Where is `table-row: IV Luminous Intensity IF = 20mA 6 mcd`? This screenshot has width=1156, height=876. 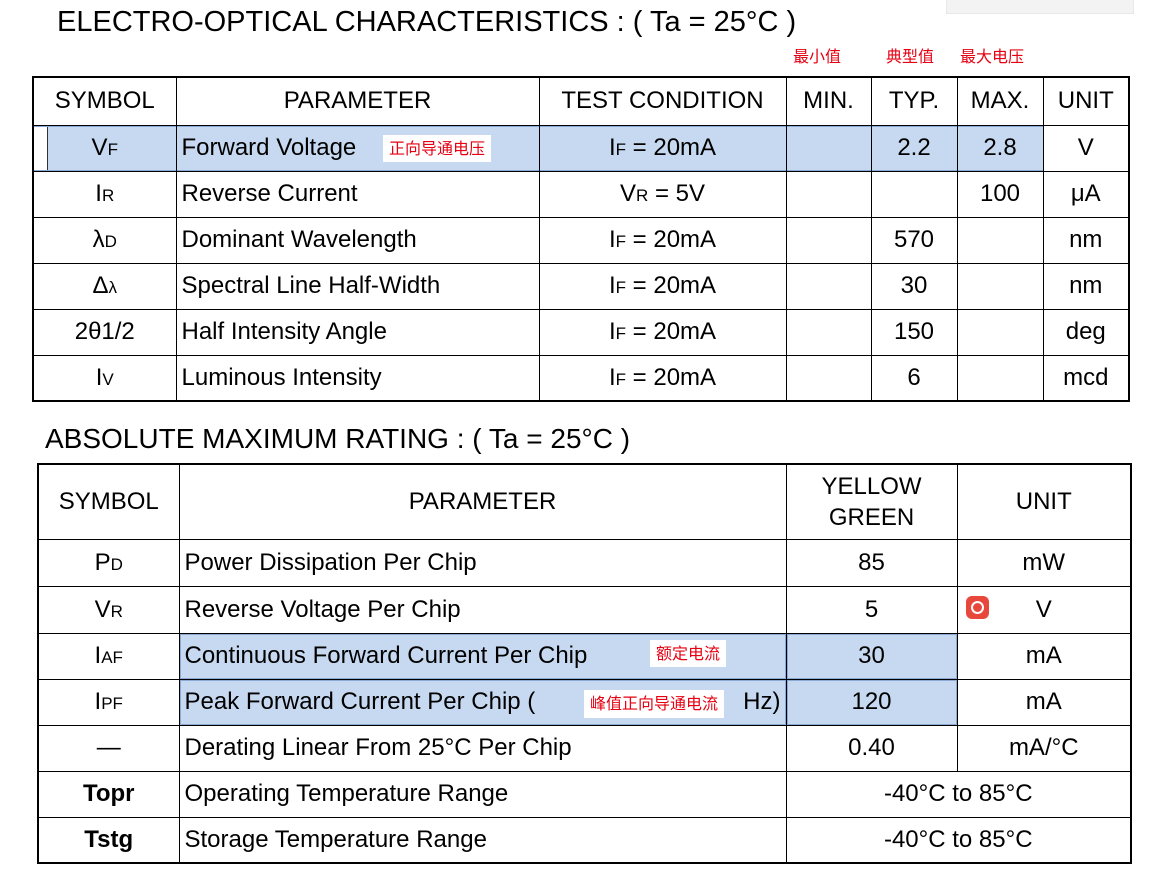 table-row: IV Luminous Intensity IF = 20mA 6 mcd is located at coordinates (581, 378).